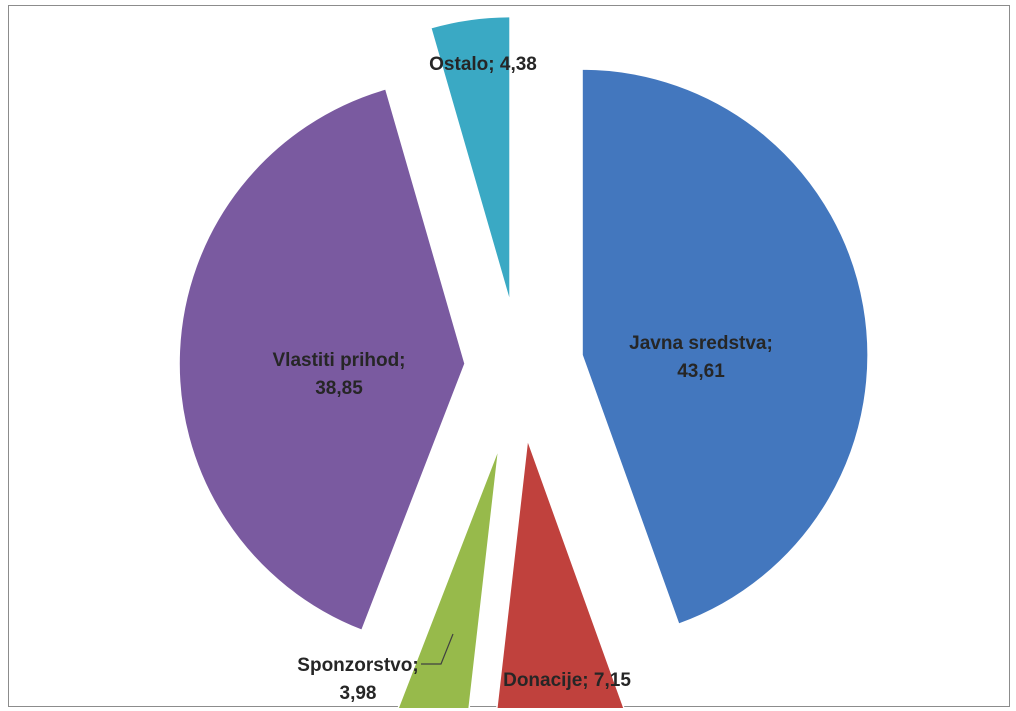  Describe the element at coordinates (448, 577) in the screenshot. I see `slice-sponzorstvo` at that location.